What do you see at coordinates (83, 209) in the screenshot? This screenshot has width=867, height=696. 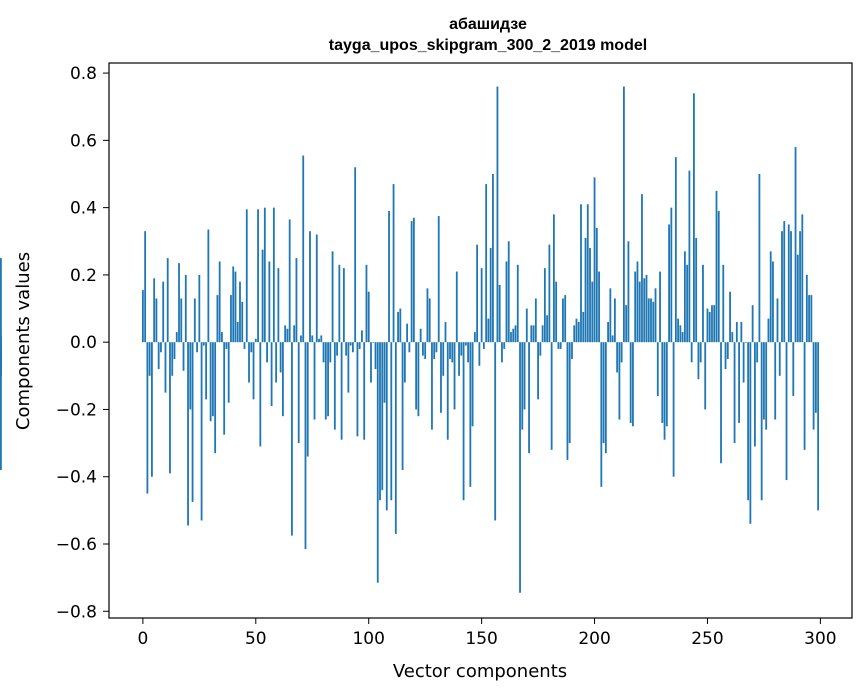 I see `y-tick-label: 0.4` at bounding box center [83, 209].